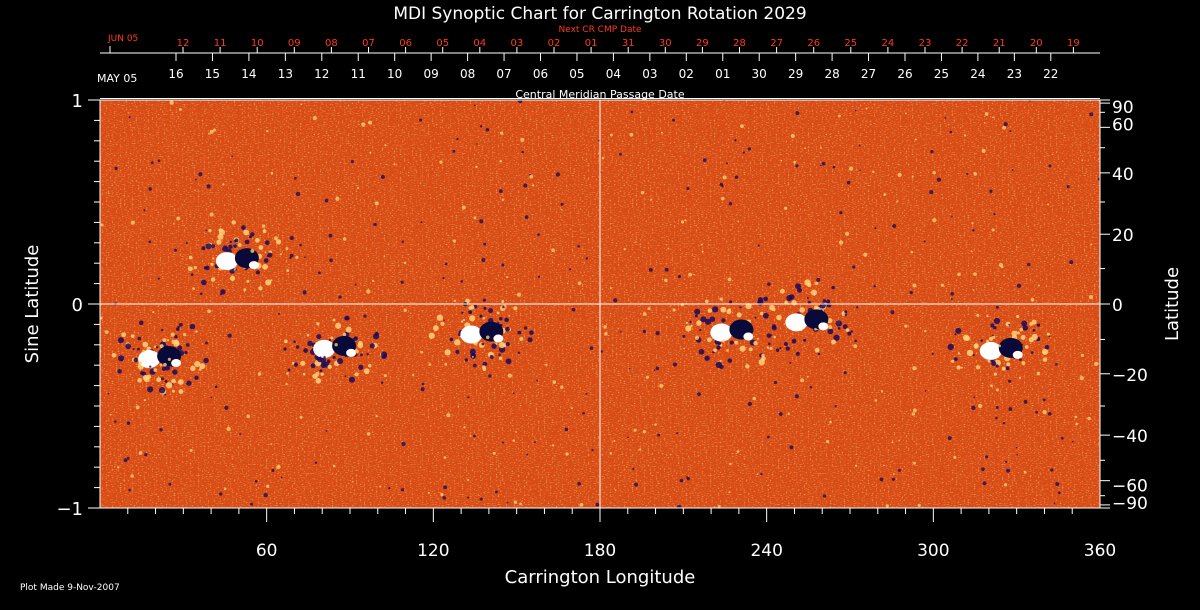 This screenshot has height=610, width=1200. I want to click on y-left-tick-label: 1, so click(77, 101).